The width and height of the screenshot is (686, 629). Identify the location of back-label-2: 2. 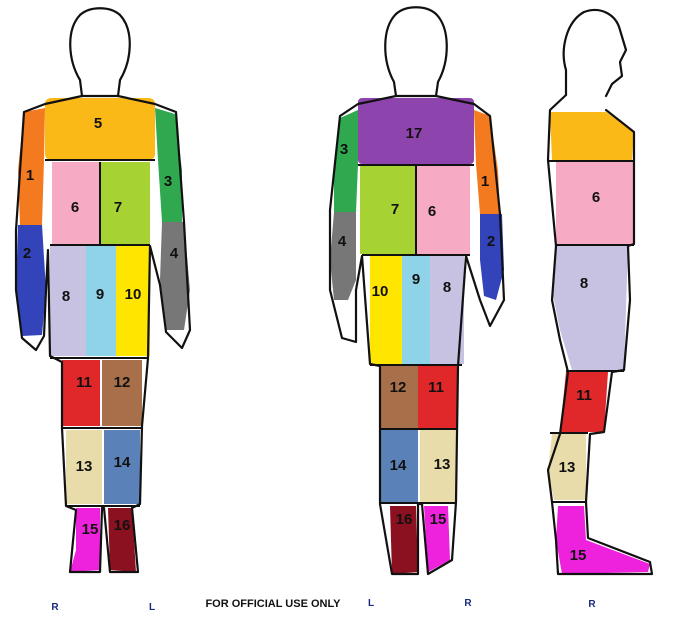
(491, 241).